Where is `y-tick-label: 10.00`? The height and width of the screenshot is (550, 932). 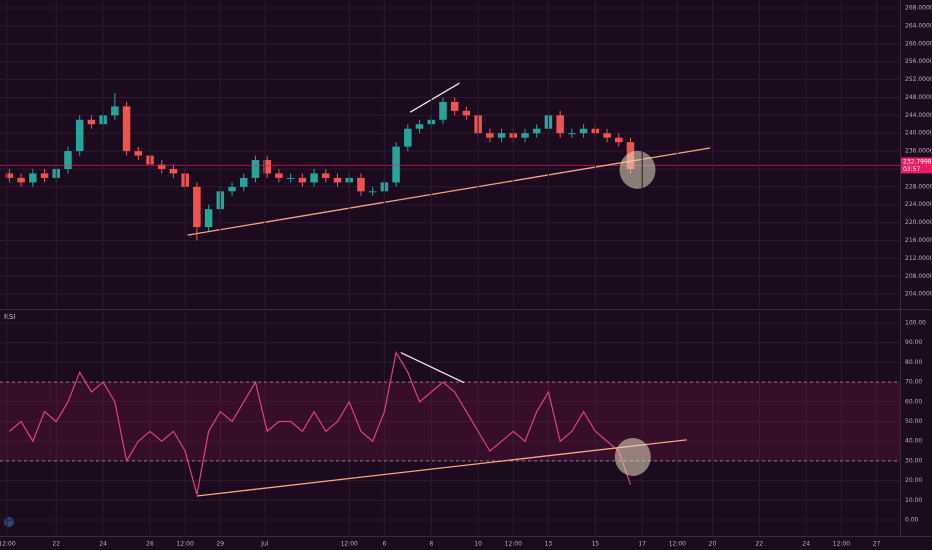 y-tick-label: 10.00 is located at coordinates (913, 500).